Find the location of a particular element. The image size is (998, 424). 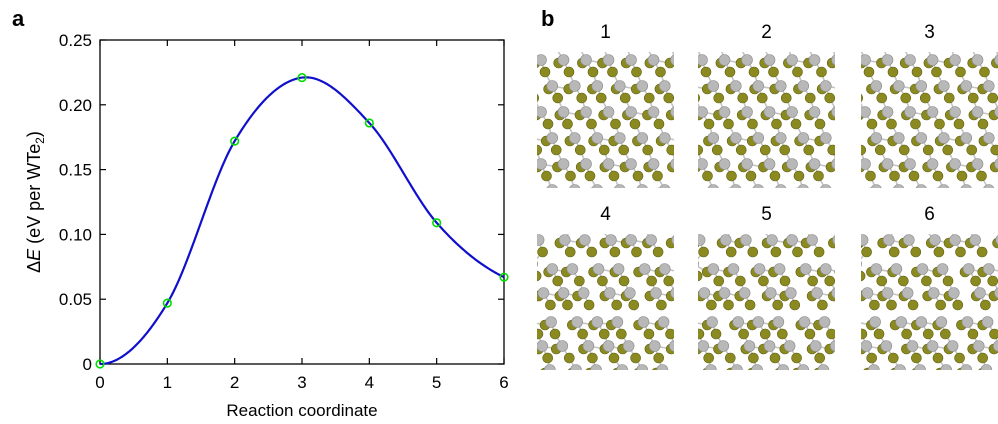

structure-6-image is located at coordinates (929, 302).